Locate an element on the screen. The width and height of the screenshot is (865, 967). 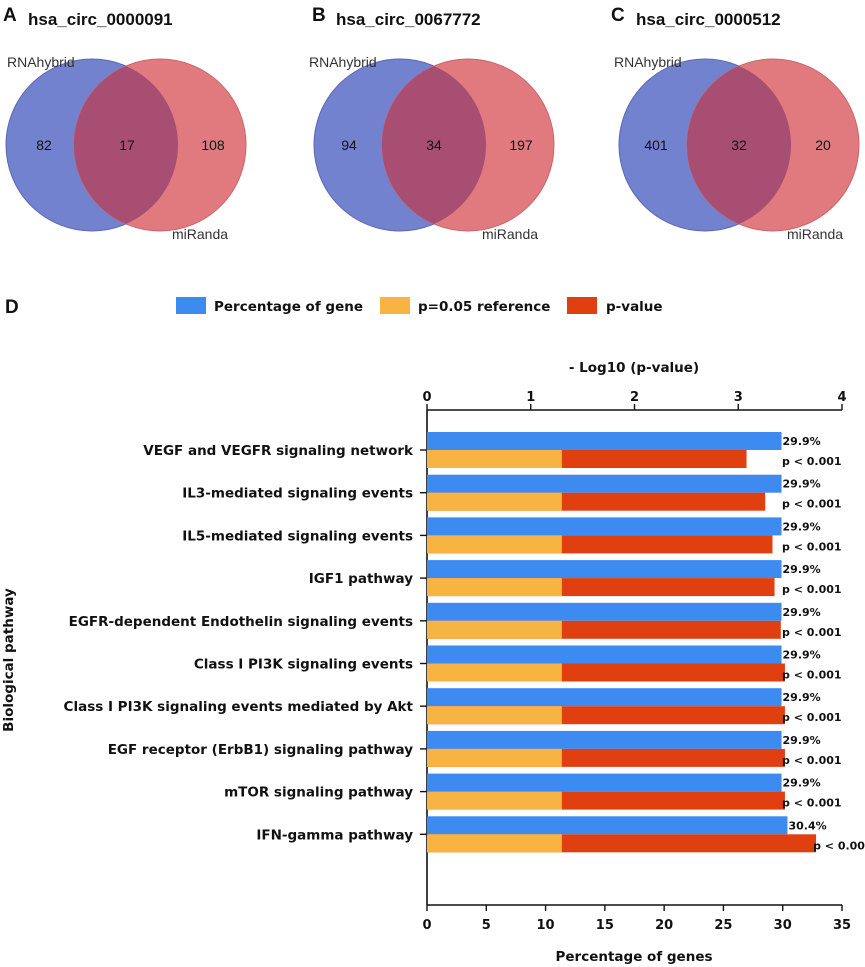
top-tick-label: 3 is located at coordinates (738, 397).